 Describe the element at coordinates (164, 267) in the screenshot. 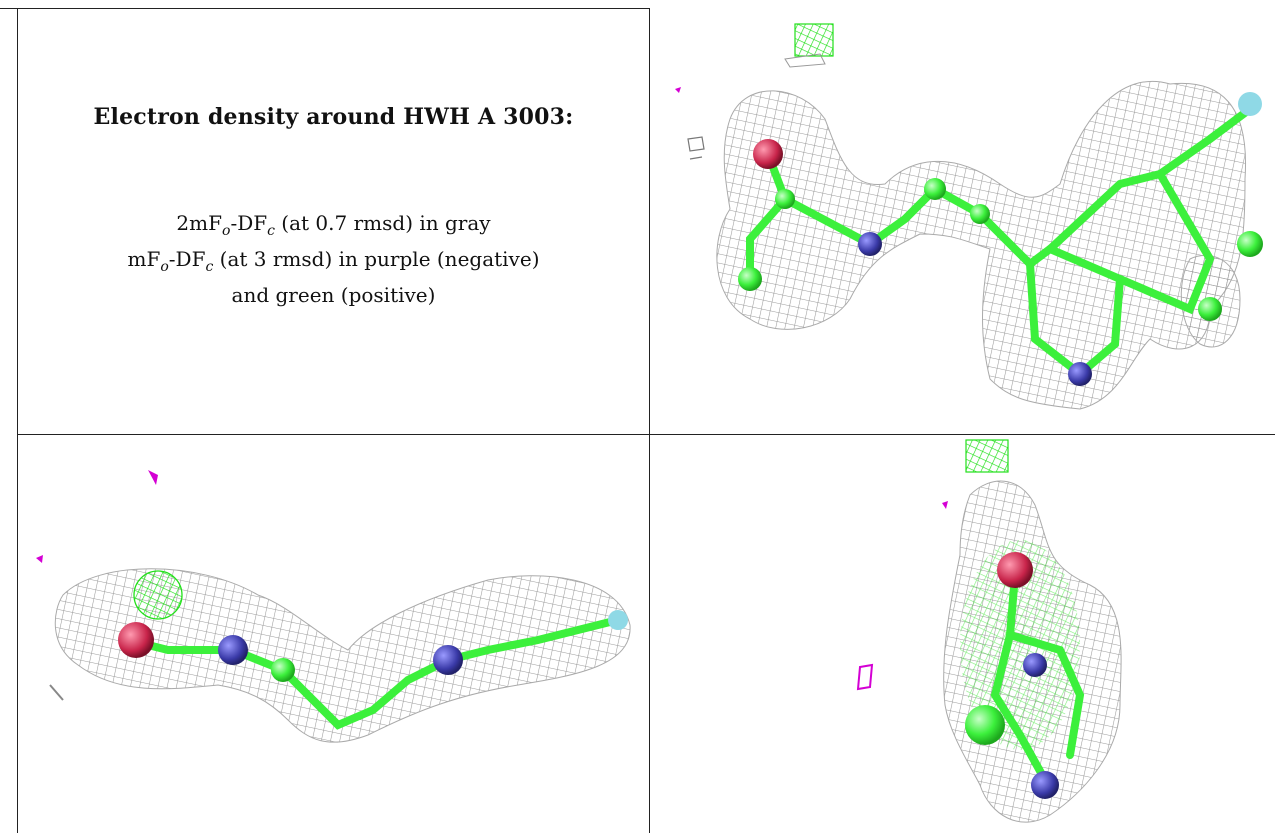

I see `legend-fofc-sub1: o` at that location.